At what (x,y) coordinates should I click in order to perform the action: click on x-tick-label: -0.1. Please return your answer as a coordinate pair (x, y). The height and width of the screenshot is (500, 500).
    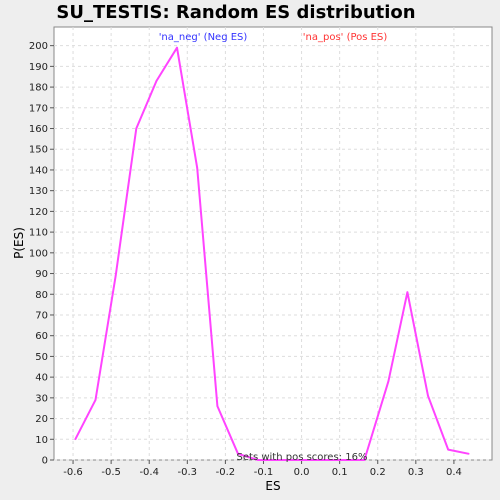
    Looking at the image, I should click on (264, 472).